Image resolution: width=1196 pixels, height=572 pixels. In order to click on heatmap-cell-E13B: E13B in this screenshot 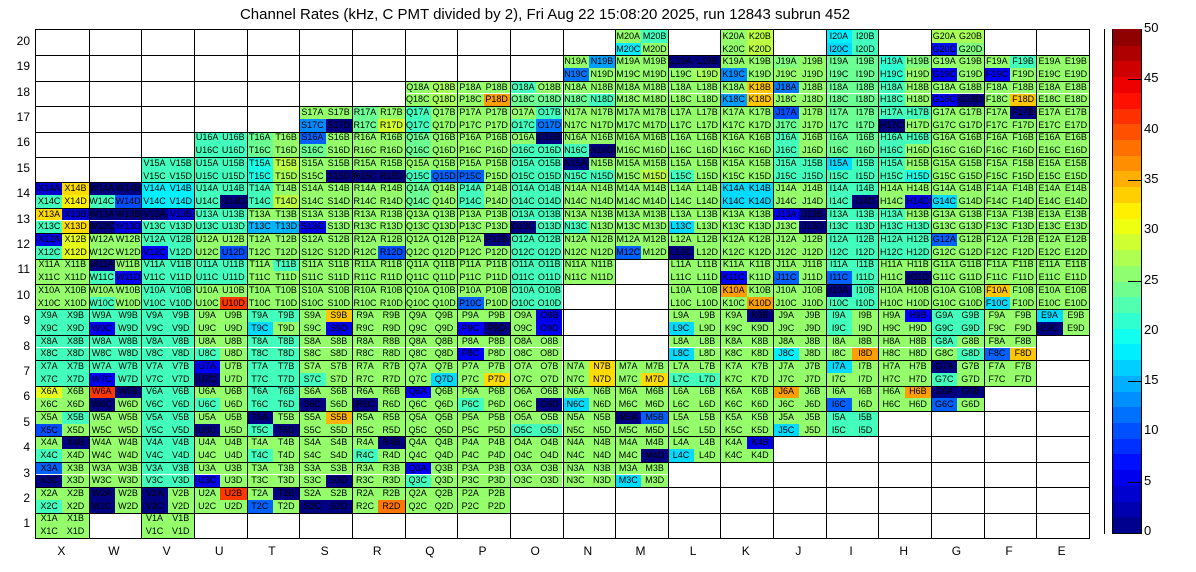, I will do `click(1075, 214)`.